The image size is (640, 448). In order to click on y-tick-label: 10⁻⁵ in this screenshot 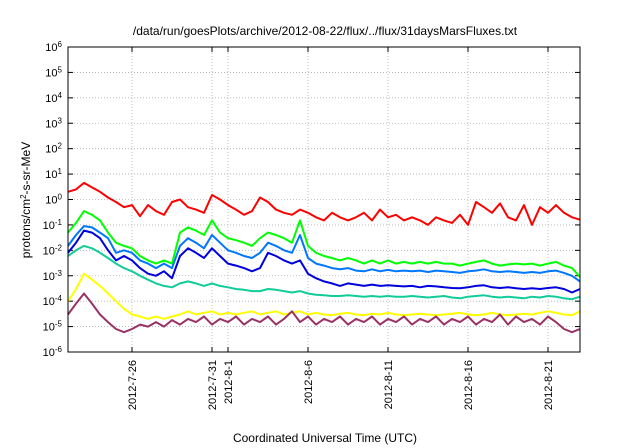, I will do `click(53, 326)`.